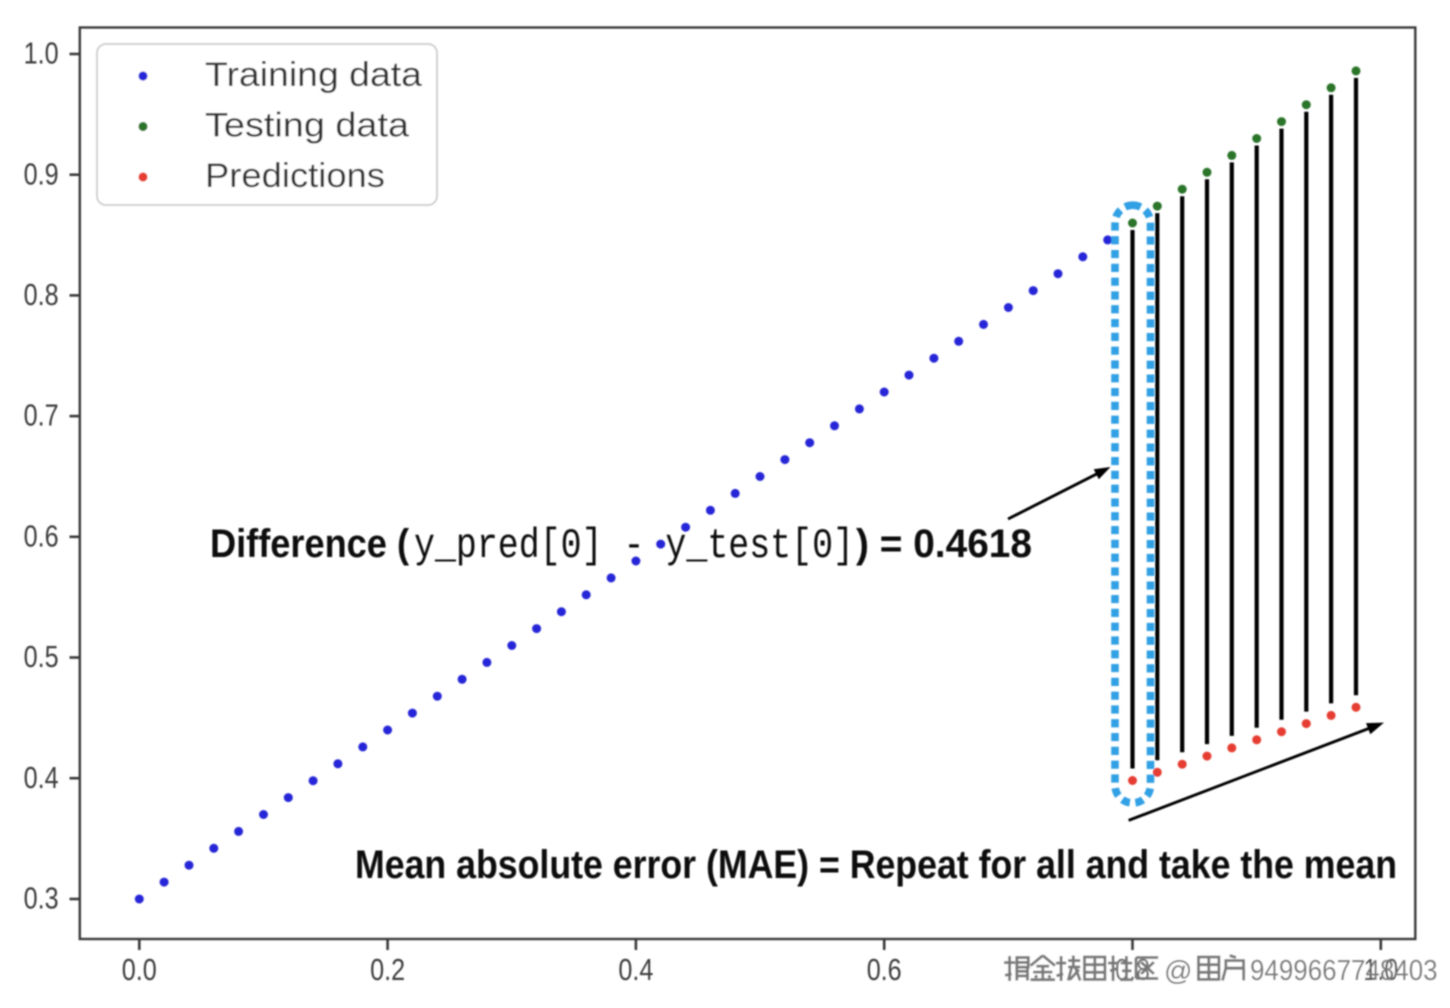 The image size is (1450, 1008). What do you see at coordinates (139, 969) in the screenshot?
I see `svg-text: 0.0` at bounding box center [139, 969].